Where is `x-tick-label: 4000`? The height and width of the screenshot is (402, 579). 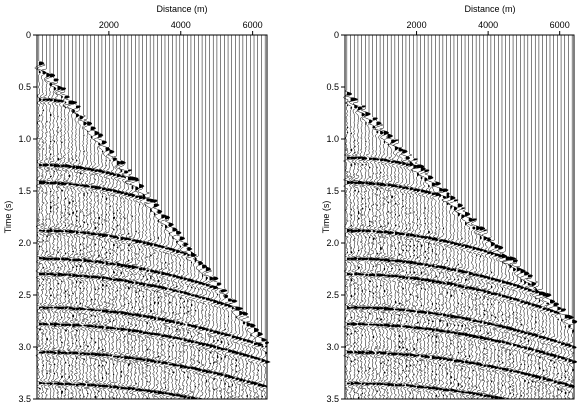
x-tick-label: 4000 is located at coordinates (488, 25).